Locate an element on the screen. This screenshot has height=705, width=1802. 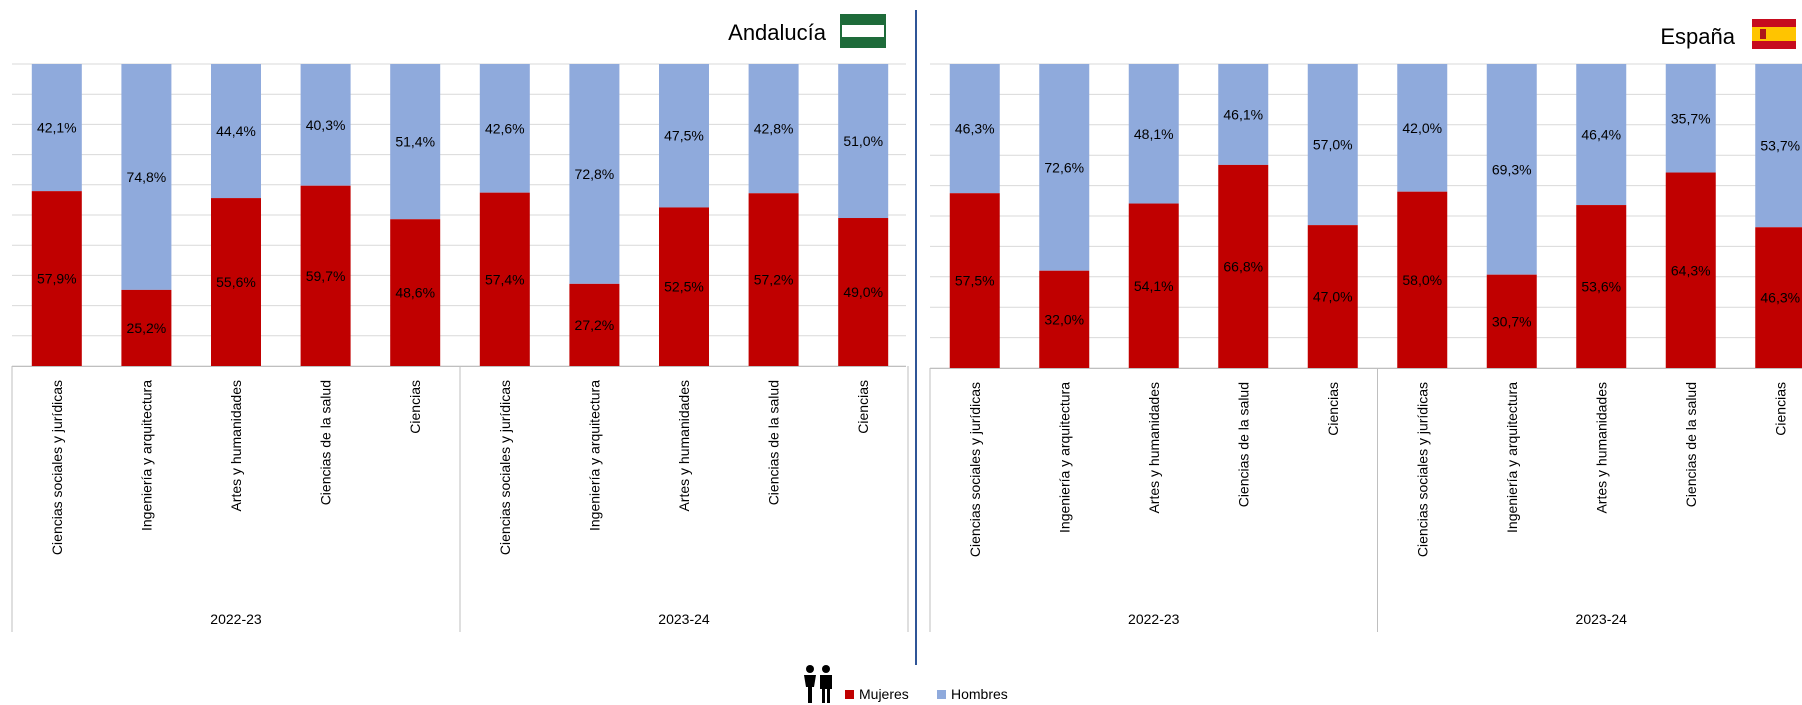
data-label-mujeres: 48,6% is located at coordinates (415, 293).